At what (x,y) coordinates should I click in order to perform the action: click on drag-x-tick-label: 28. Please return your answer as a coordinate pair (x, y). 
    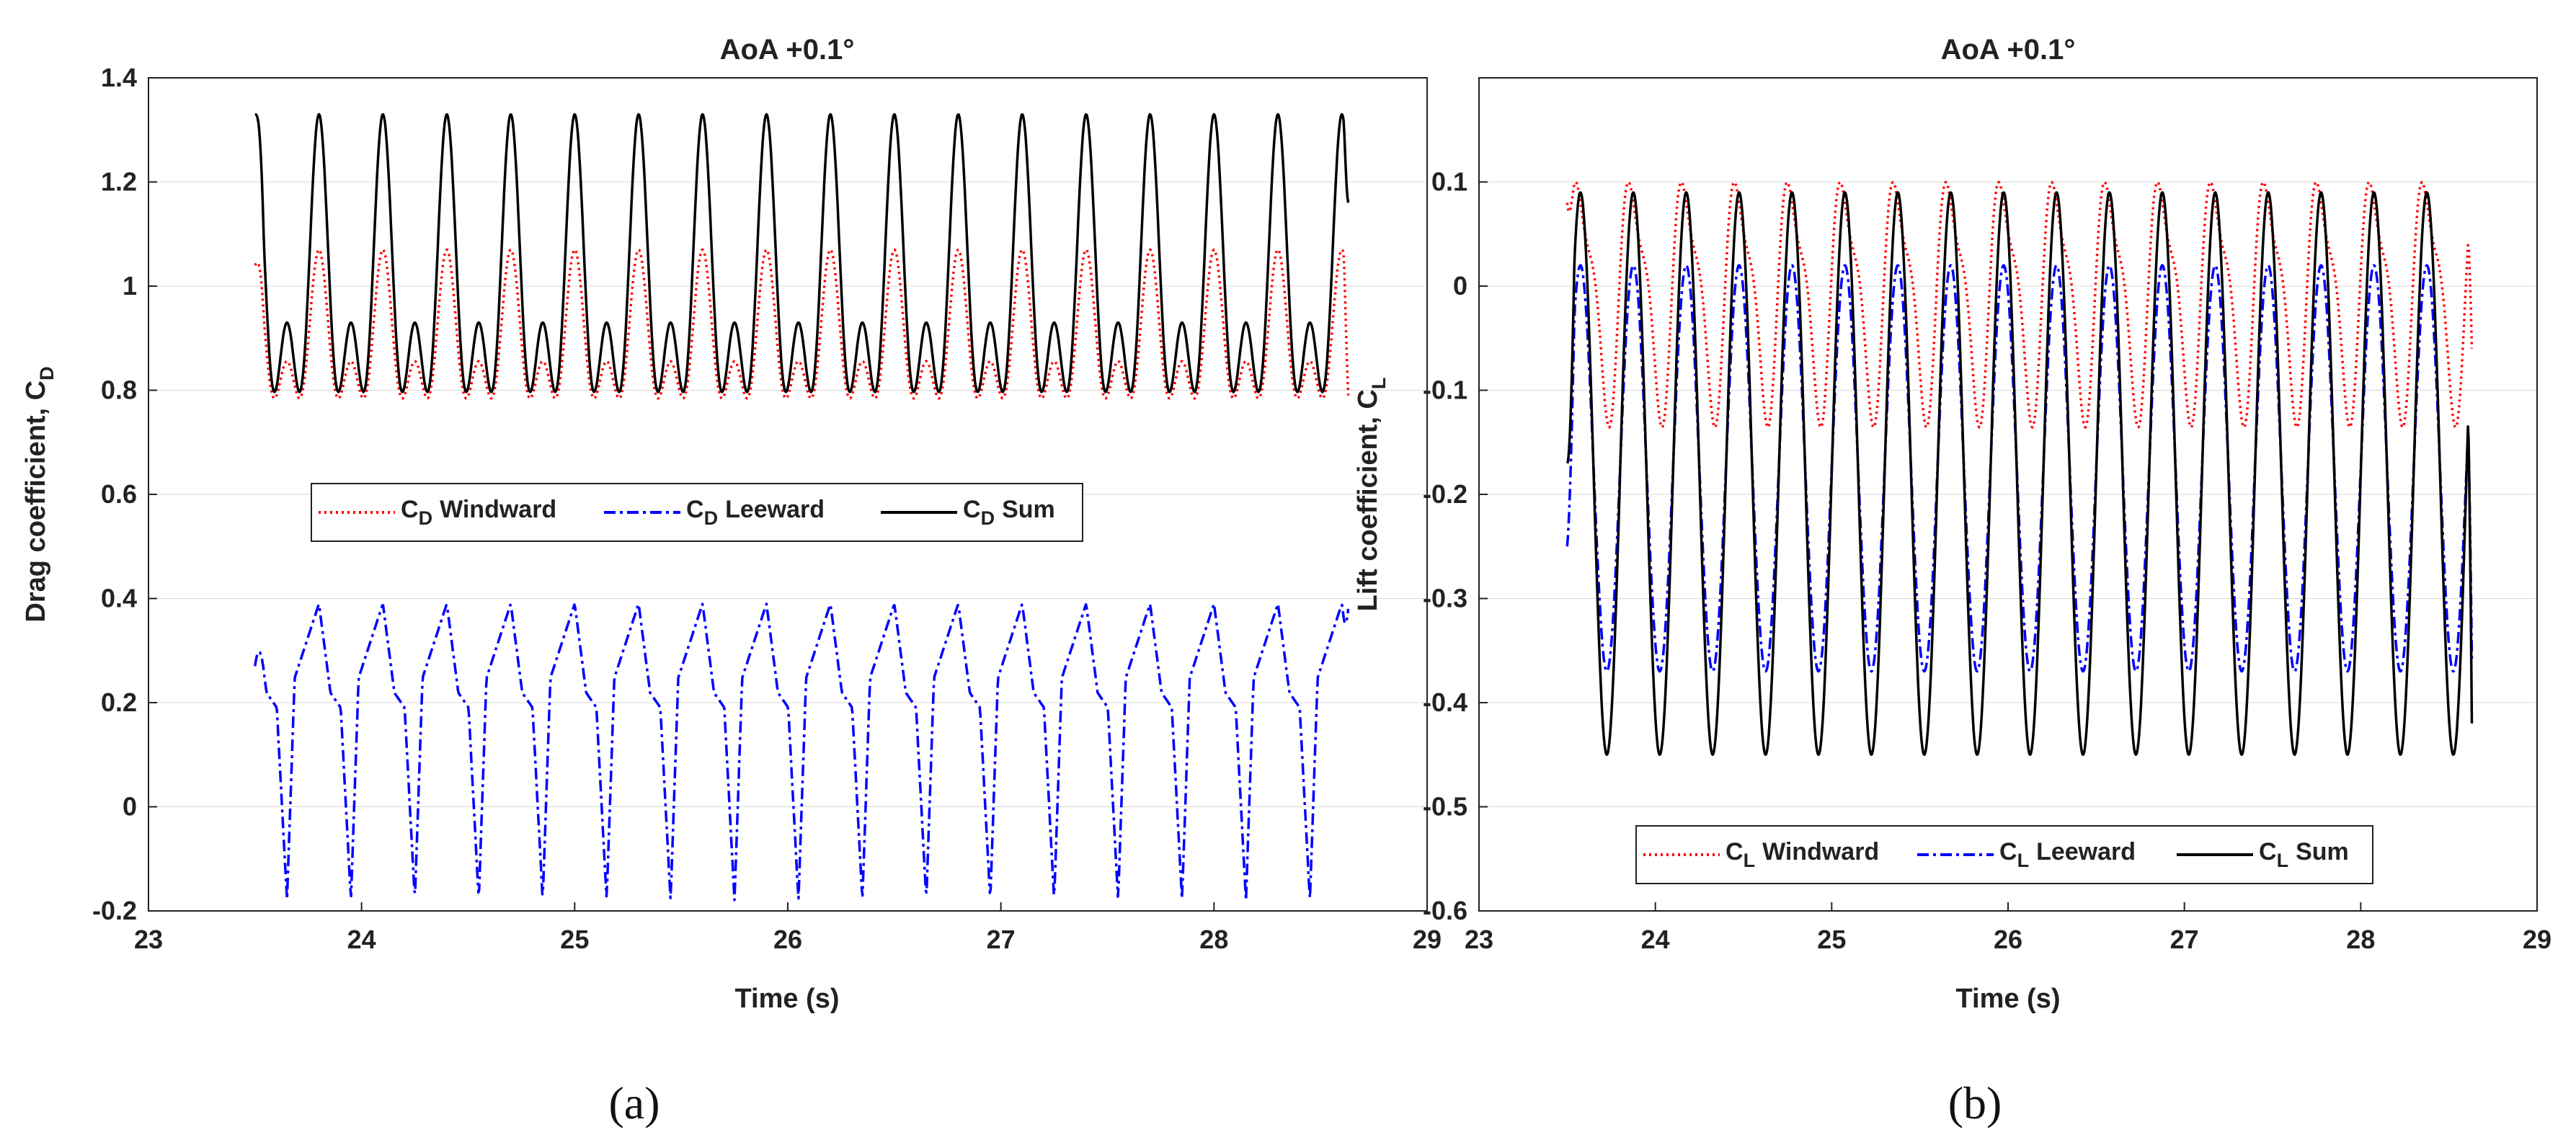
    Looking at the image, I should click on (1213, 940).